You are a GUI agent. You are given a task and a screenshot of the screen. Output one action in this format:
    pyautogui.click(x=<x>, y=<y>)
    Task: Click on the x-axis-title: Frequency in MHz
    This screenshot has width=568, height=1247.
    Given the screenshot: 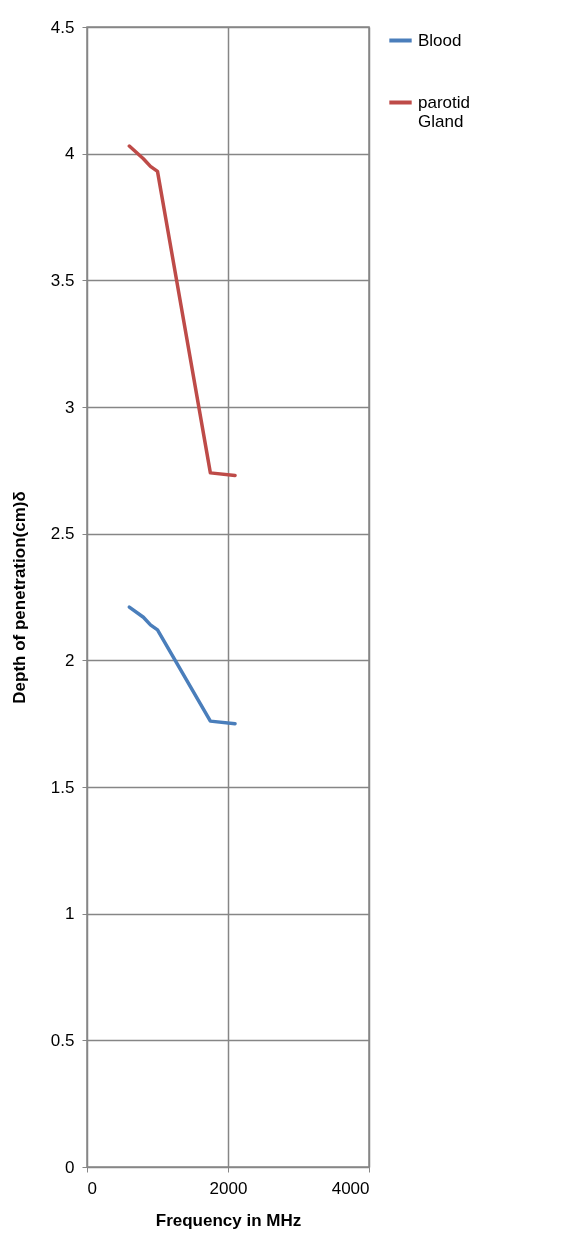 What is the action you would take?
    pyautogui.click(x=228, y=1220)
    